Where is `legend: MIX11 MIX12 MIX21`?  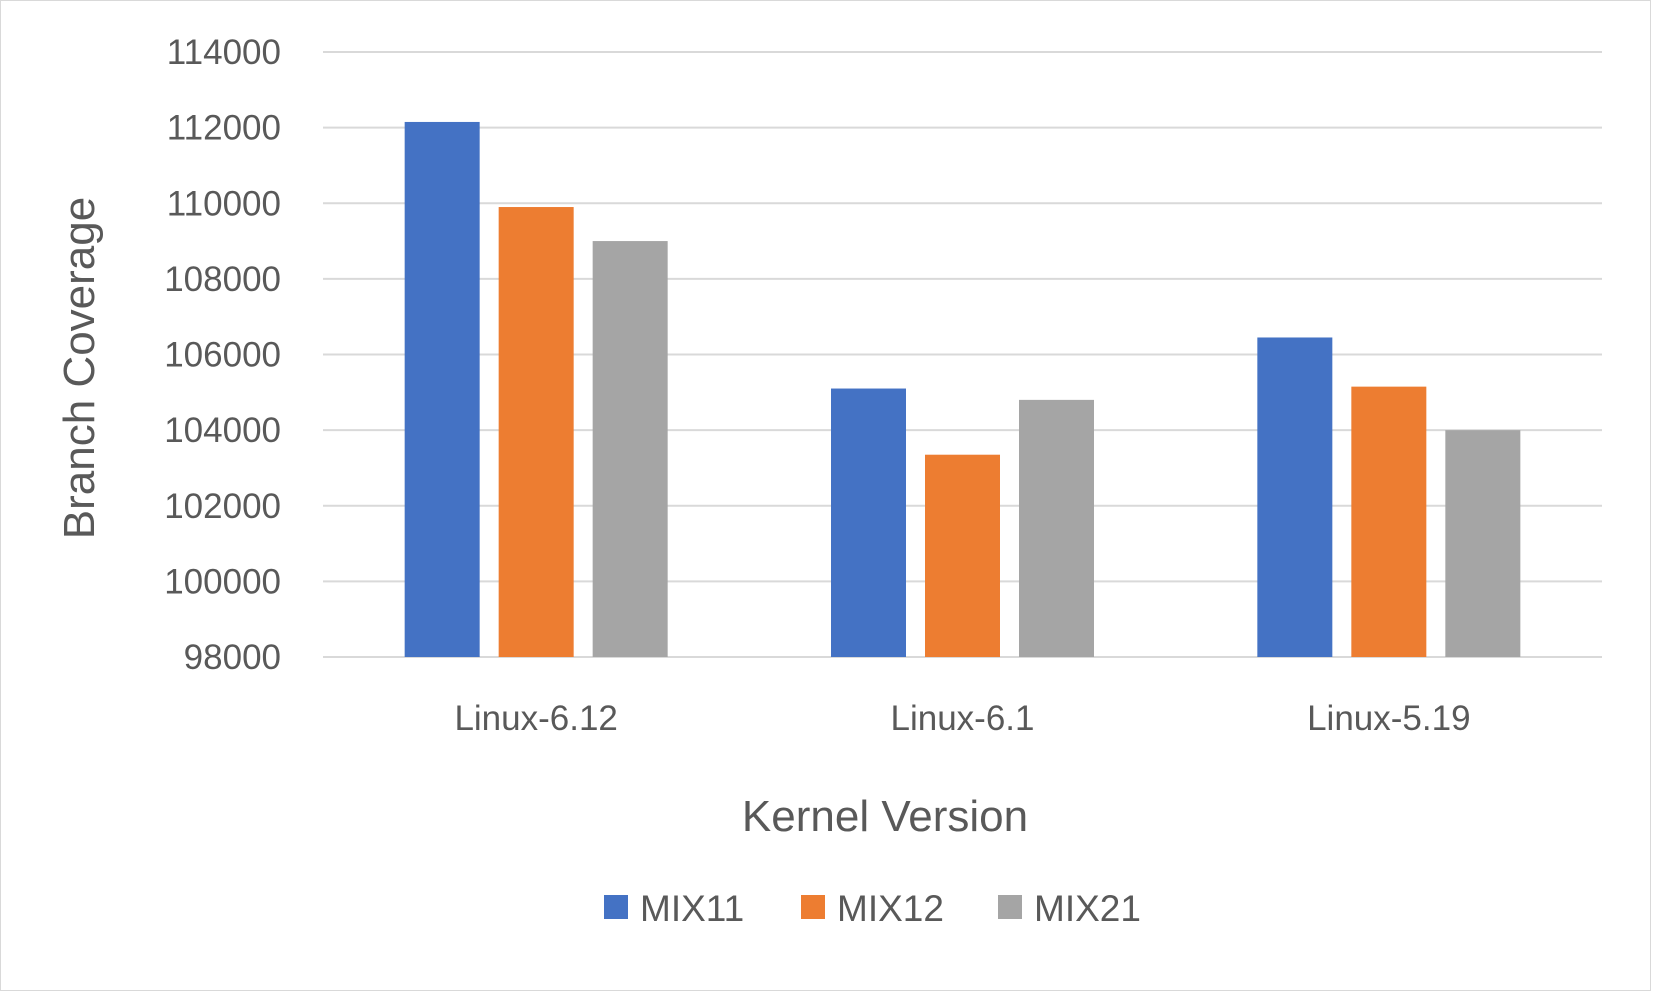
legend: MIX11 MIX12 MIX21 is located at coordinates (872, 908).